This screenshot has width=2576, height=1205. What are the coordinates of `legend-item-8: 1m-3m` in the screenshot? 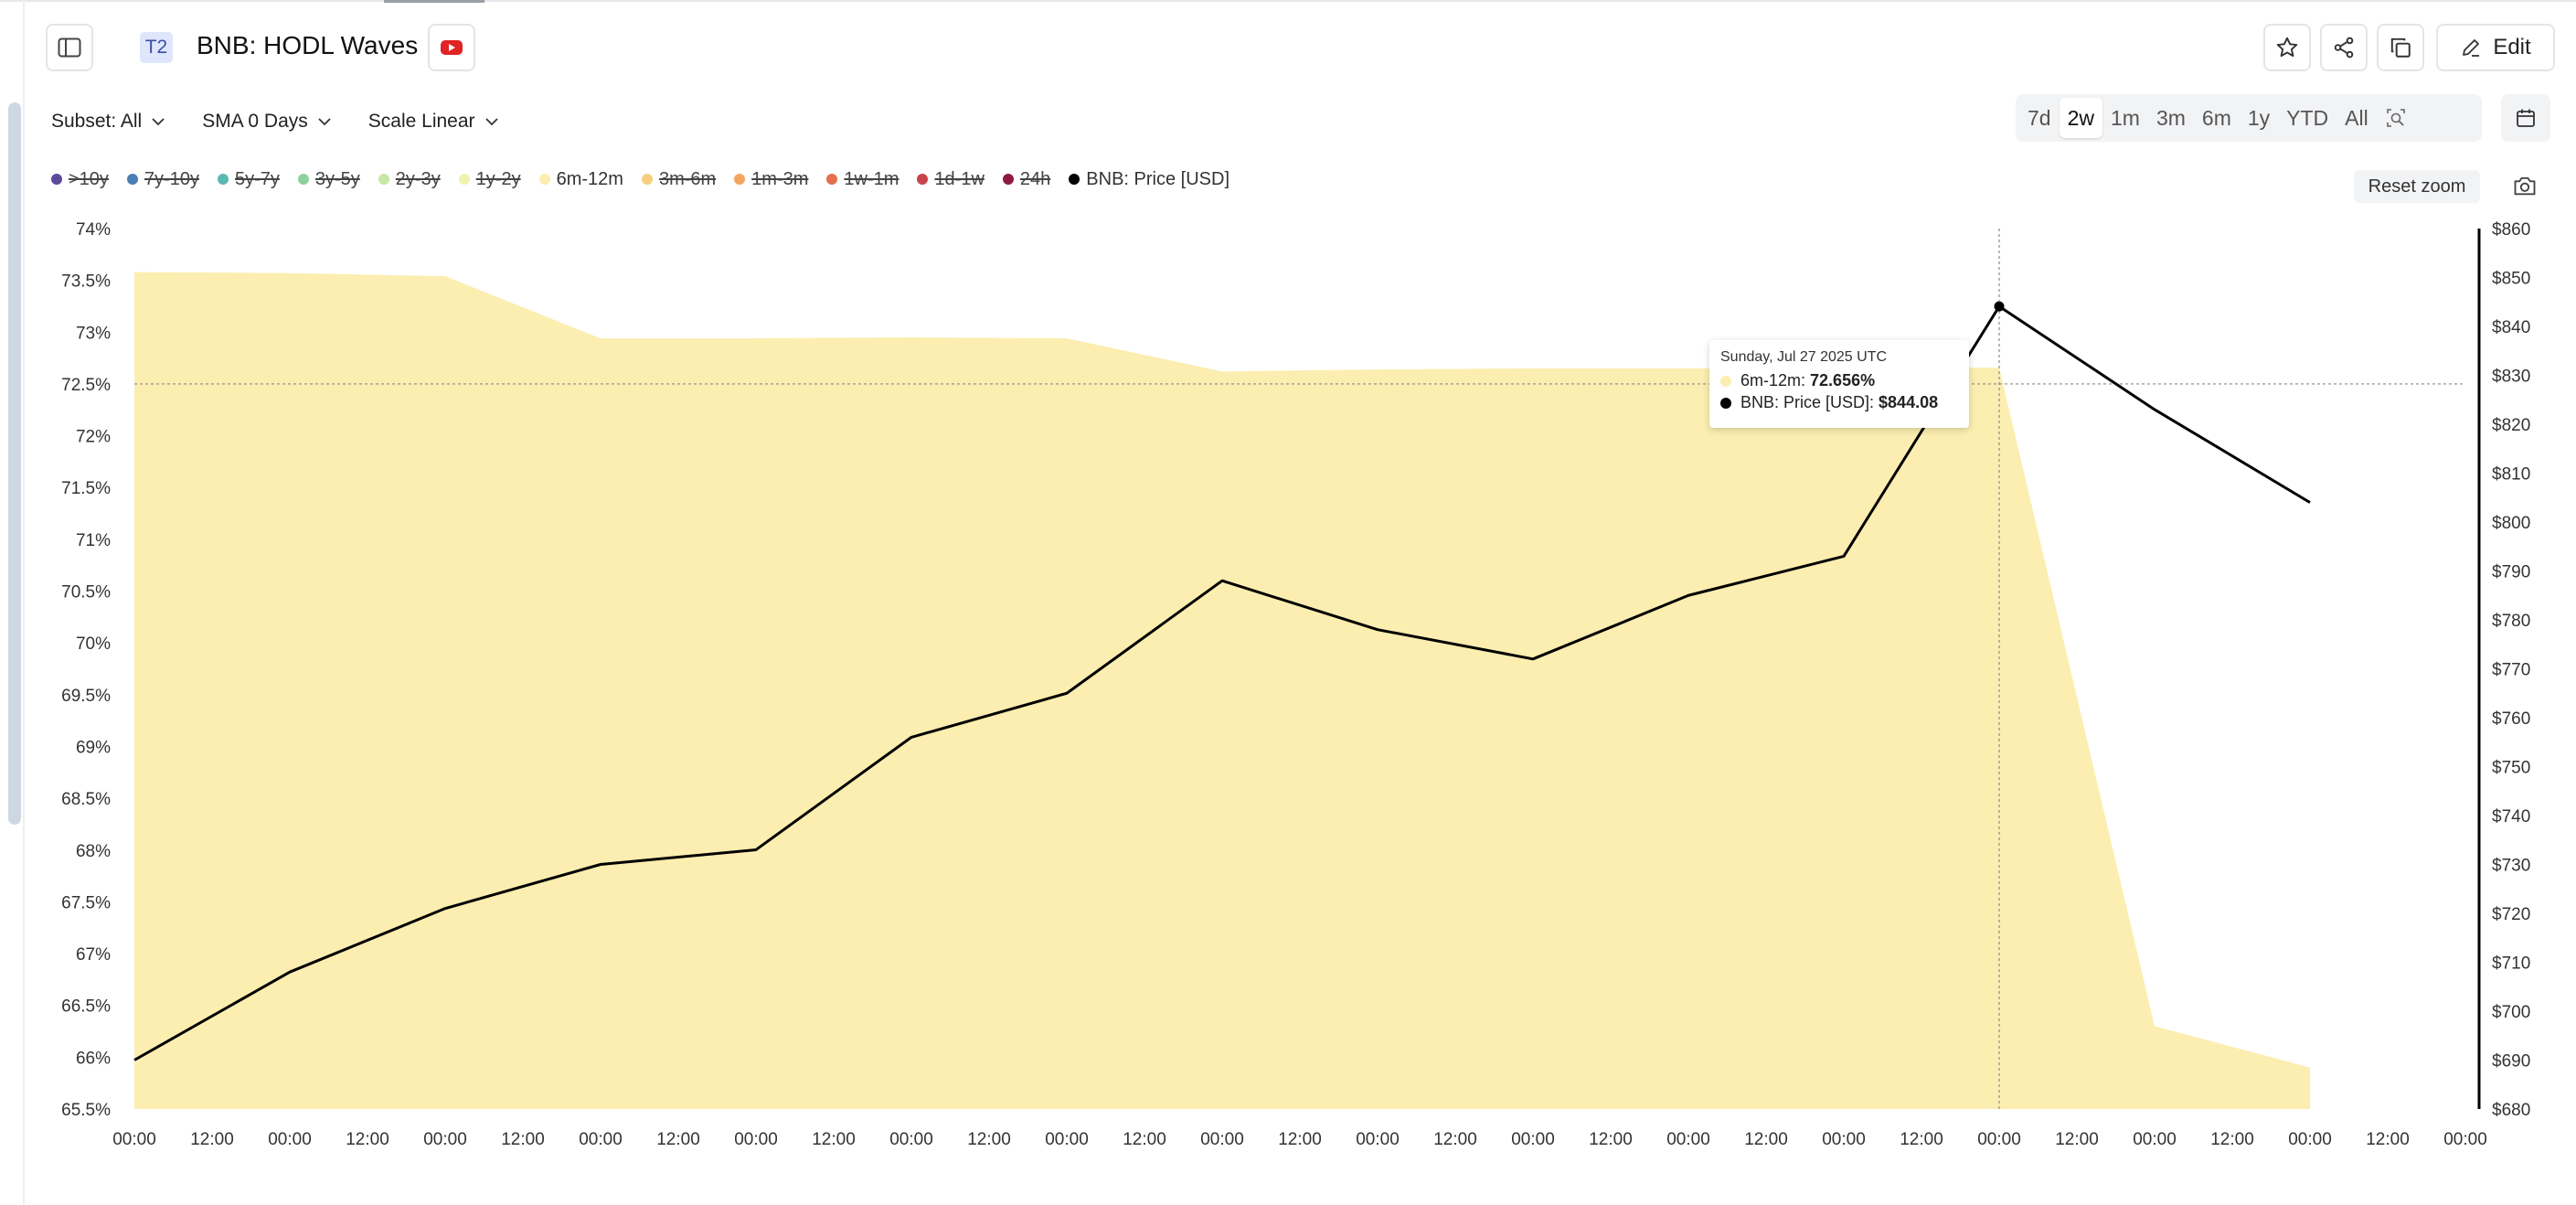 It's located at (771, 179).